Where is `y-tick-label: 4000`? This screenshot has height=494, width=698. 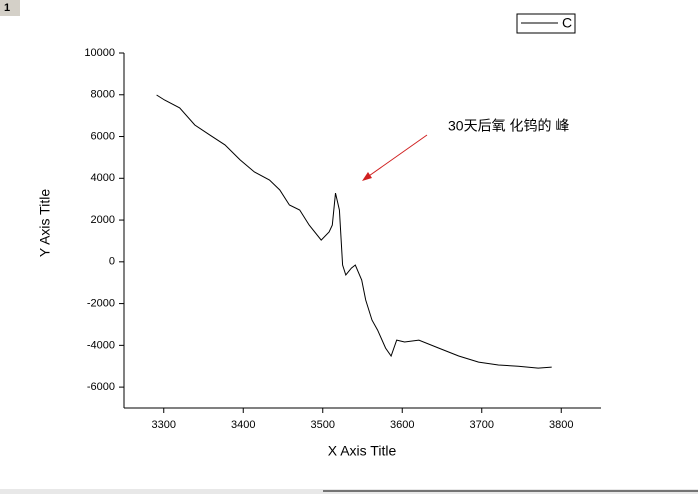
y-tick-label: 4000 is located at coordinates (103, 178).